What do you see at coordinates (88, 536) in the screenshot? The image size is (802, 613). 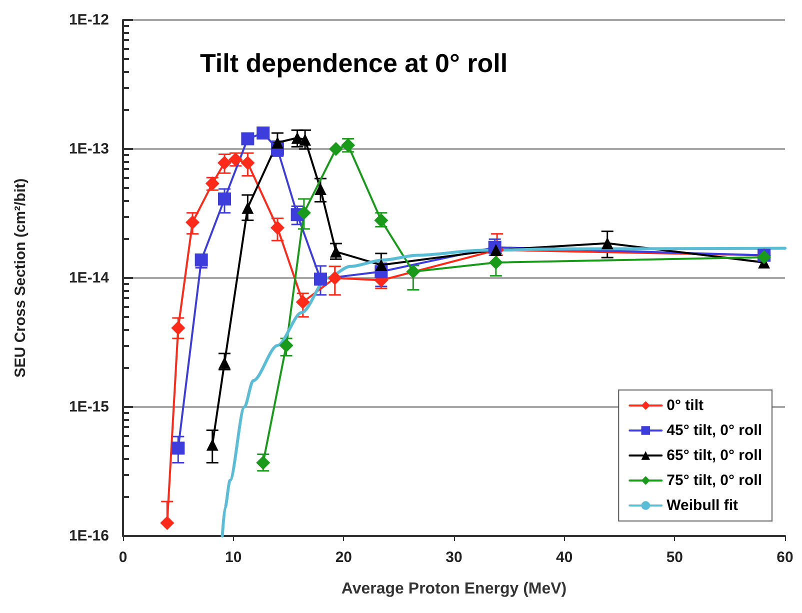 I see `y-tick-label: 1E-16` at bounding box center [88, 536].